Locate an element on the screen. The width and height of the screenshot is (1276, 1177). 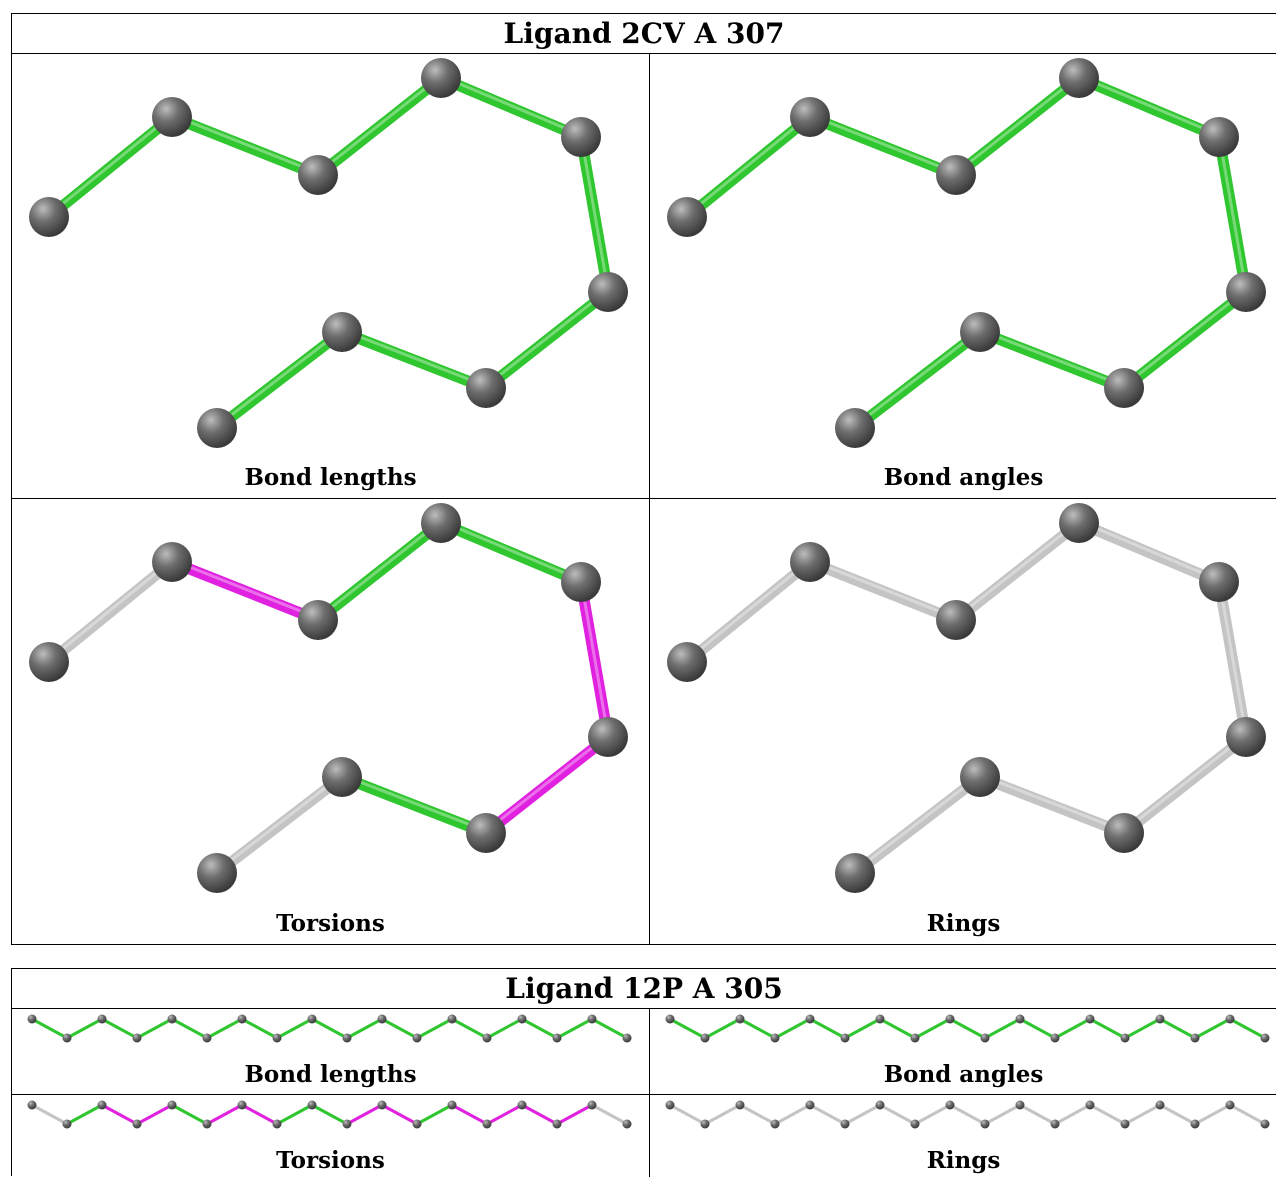
cell-rings: Rings is located at coordinates (963, 1136).